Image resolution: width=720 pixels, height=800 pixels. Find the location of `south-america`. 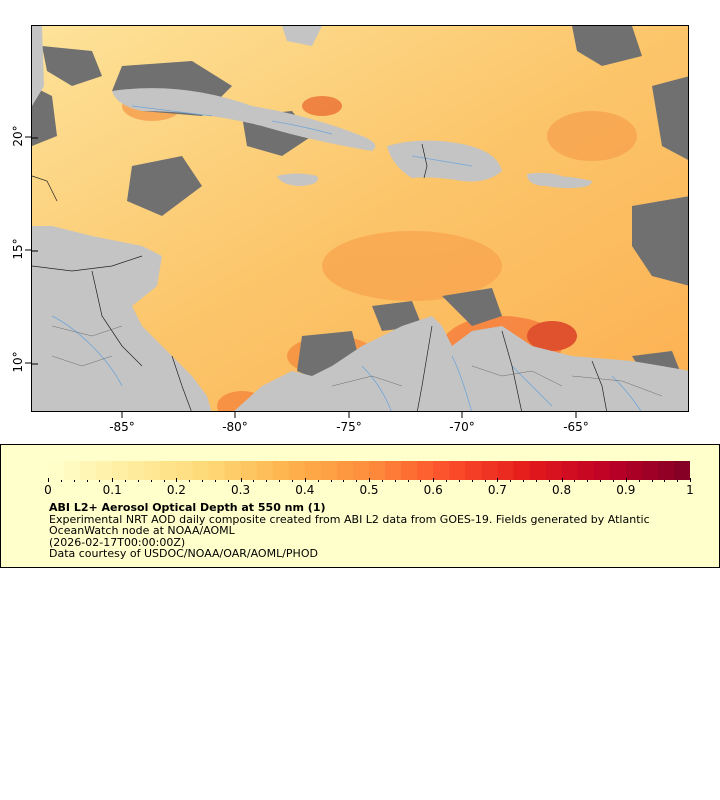

south-america is located at coordinates (461, 363).